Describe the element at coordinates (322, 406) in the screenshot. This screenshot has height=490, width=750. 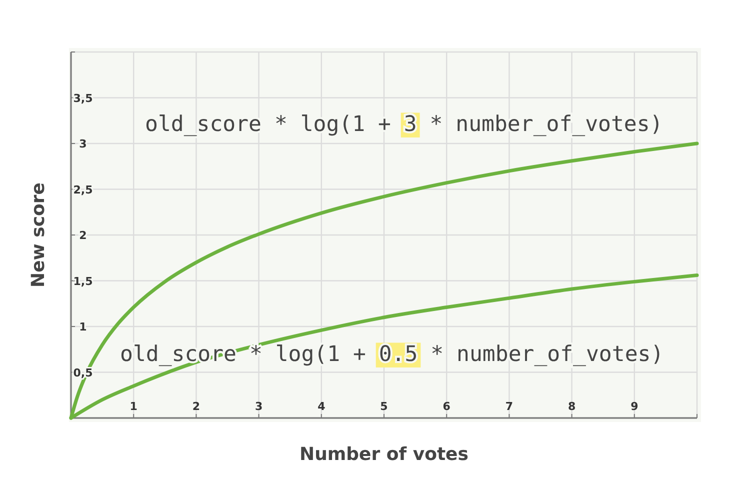
I see `x-tick-label: 4` at that location.